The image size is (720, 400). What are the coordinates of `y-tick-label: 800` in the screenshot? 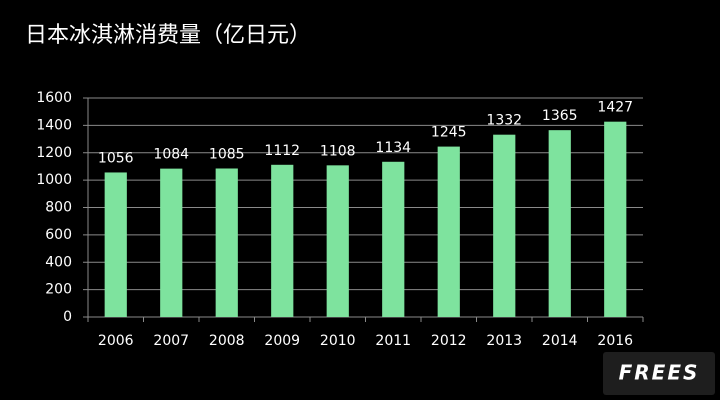 It's located at (58, 208).